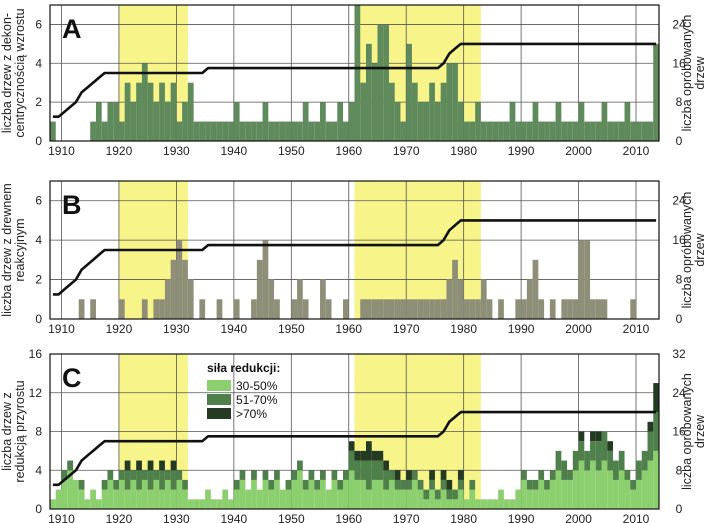 Image resolution: width=709 pixels, height=523 pixels. What do you see at coordinates (587, 131) in the screenshot?
I see `bar-2001` at bounding box center [587, 131].